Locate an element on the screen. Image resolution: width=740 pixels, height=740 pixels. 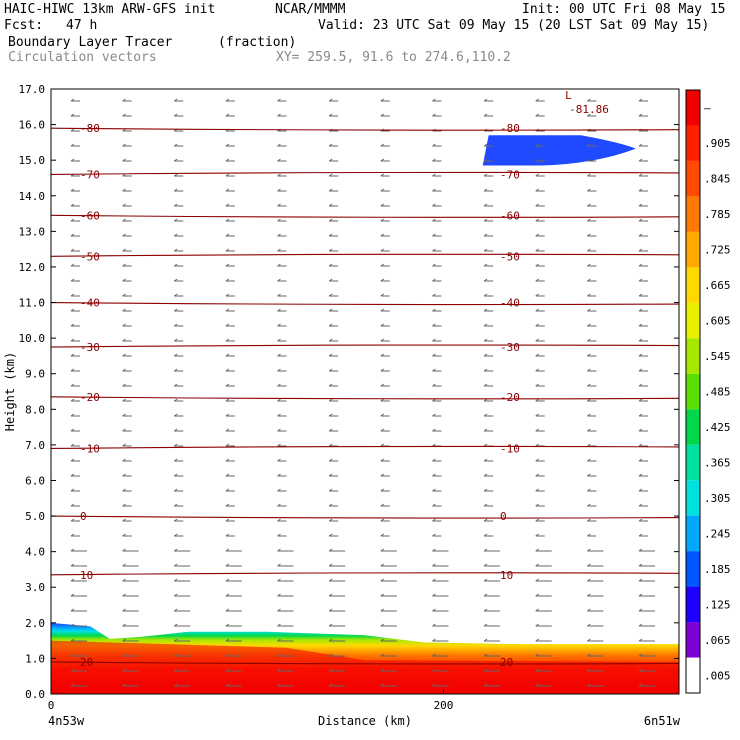
contour-label: -10 is located at coordinates (90, 448).